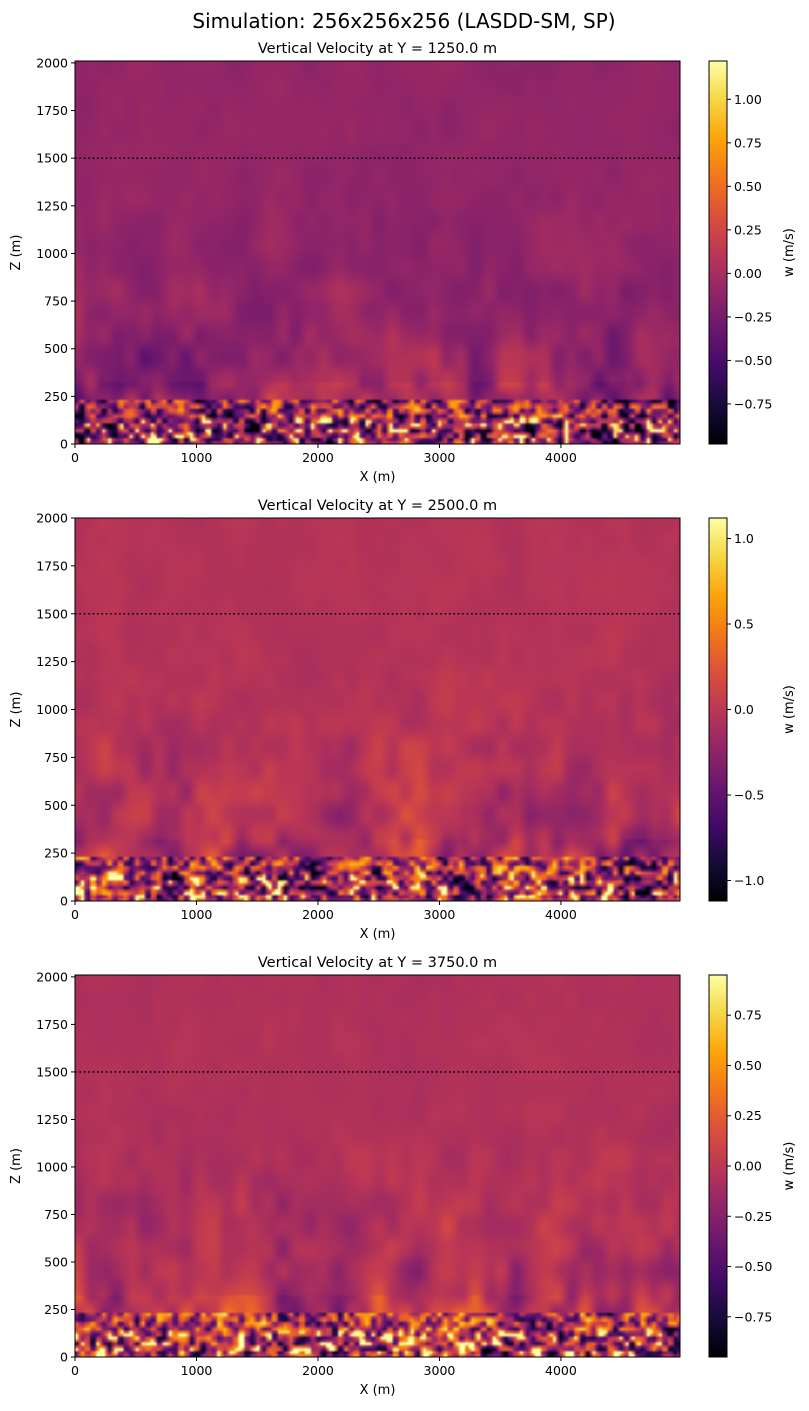 The image size is (809, 1411). Describe the element at coordinates (377, 963) in the screenshot. I see `panel-title: Vertical Velocity at Y = 3750.0 m` at that location.